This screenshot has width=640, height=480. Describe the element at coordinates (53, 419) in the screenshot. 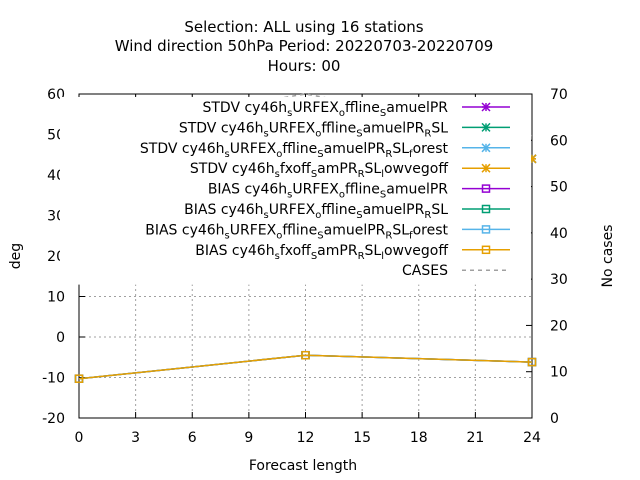

I see `y-tick-label: -20` at that location.